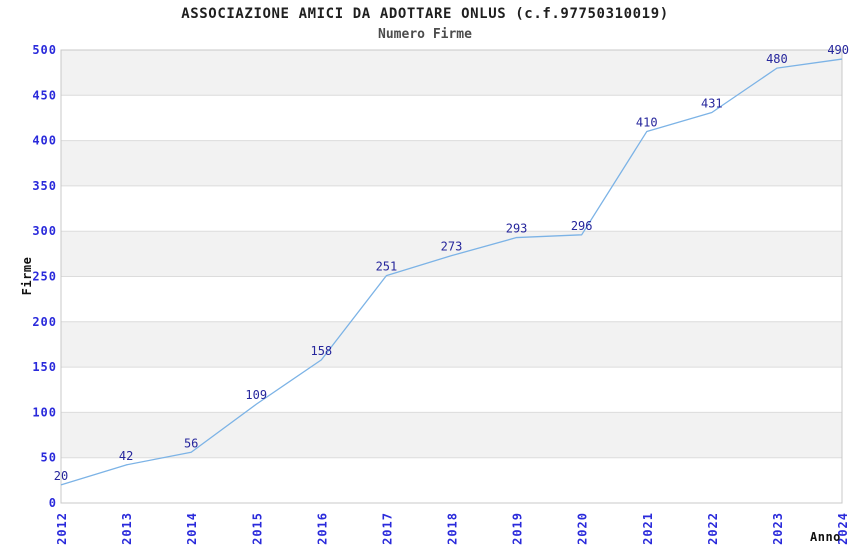 The image size is (850, 550). What do you see at coordinates (53, 503) in the screenshot?
I see `y-axis-tick-label: 0` at bounding box center [53, 503].